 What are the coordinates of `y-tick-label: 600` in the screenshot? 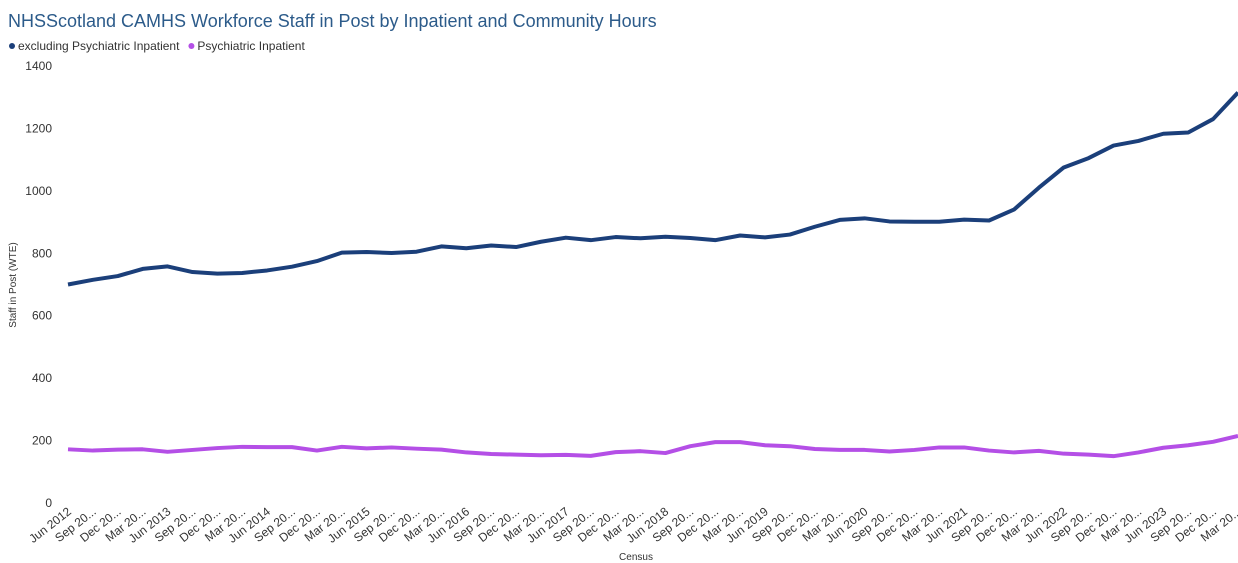 It's located at (42, 316).